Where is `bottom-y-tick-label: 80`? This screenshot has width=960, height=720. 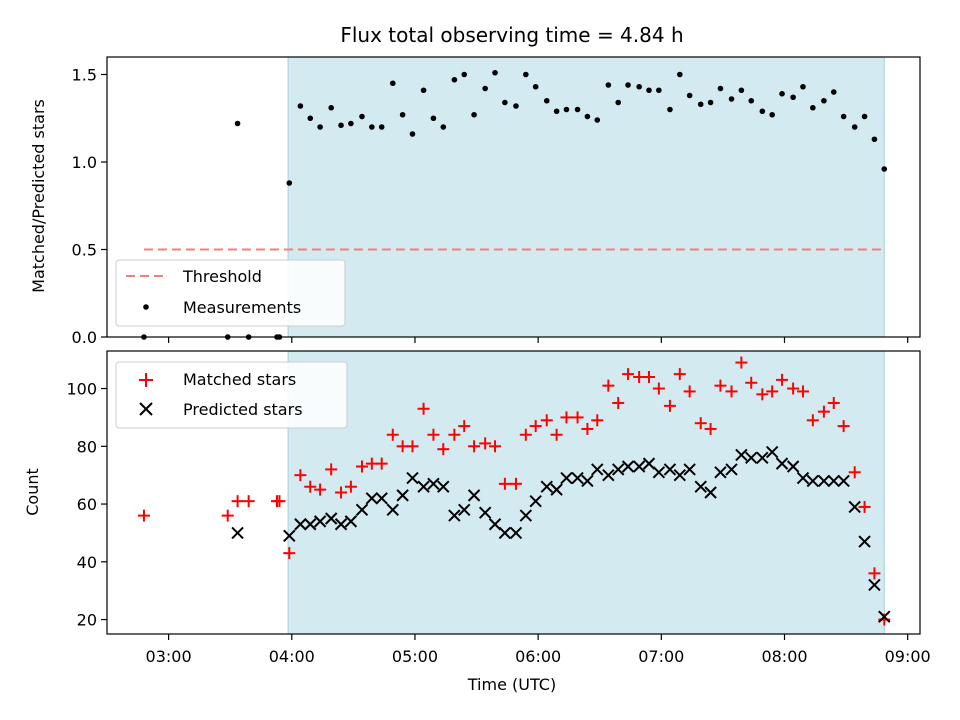
bottom-y-tick-label: 80 is located at coordinates (87, 446).